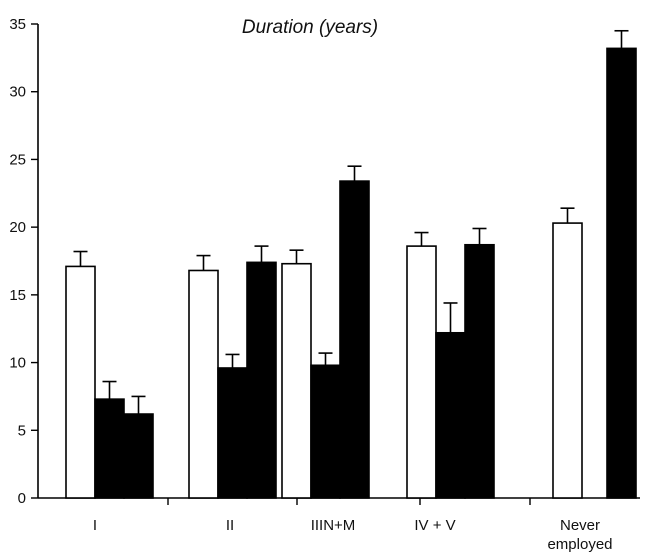 Image resolution: width=650 pixels, height=558 pixels. What do you see at coordinates (17, 363) in the screenshot?
I see `y-tick-label: 10` at bounding box center [17, 363].